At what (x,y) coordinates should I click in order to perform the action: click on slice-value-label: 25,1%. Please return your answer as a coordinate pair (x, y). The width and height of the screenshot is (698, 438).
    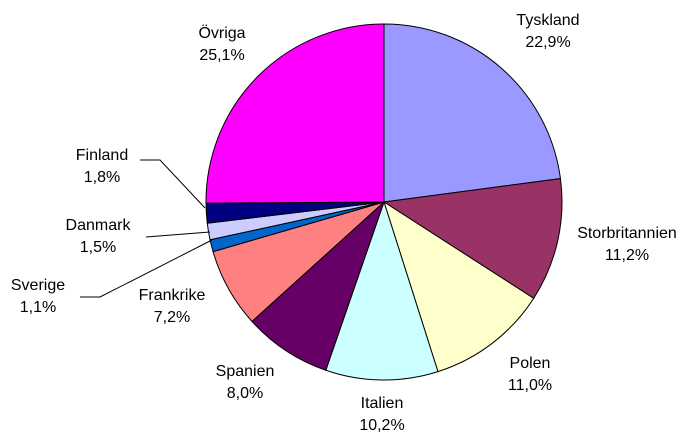
    Looking at the image, I should click on (221, 55).